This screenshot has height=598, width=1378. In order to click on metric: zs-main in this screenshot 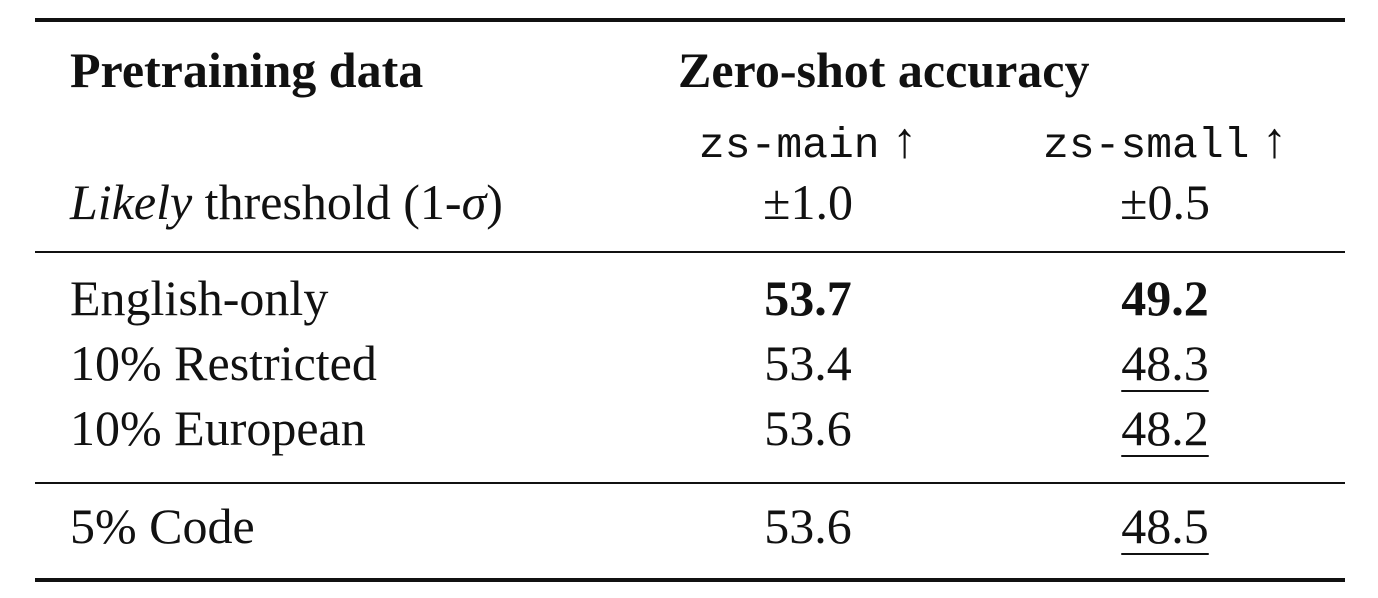, I will do `click(789, 145)`.